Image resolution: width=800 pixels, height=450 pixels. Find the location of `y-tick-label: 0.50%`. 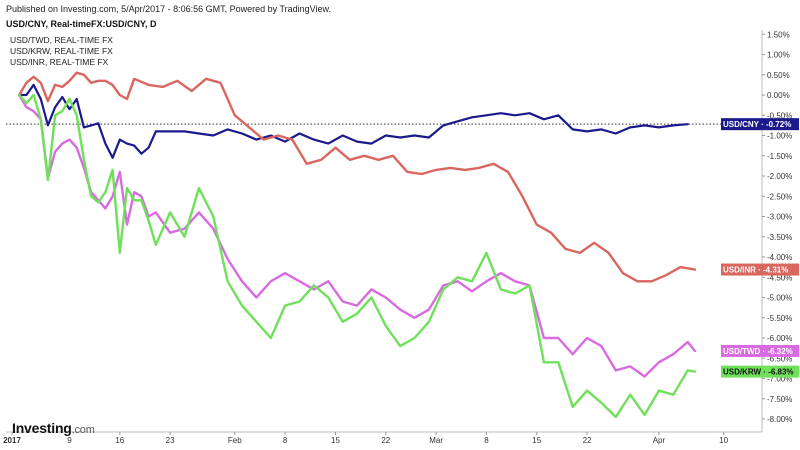

y-tick-label: 0.50% is located at coordinates (778, 75).